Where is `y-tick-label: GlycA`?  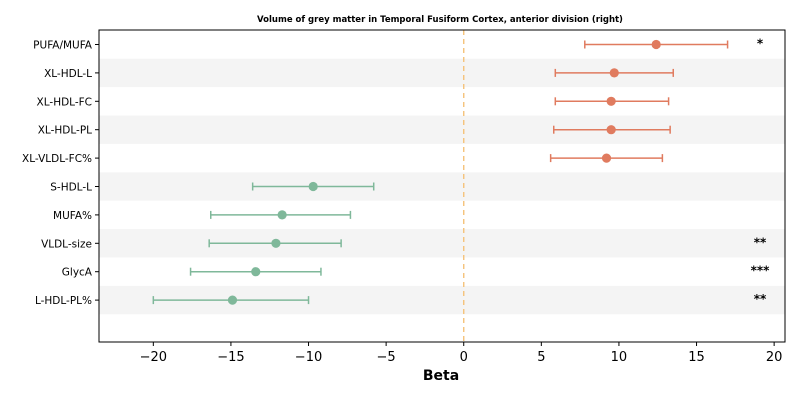
y-tick-label: GlycA is located at coordinates (77, 273).